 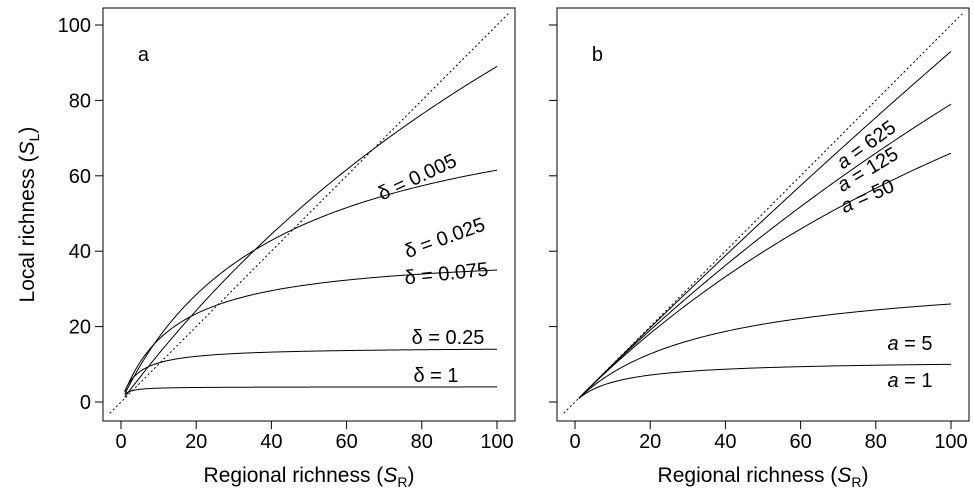 What do you see at coordinates (144, 55) in the screenshot?
I see `panel-letter: a` at bounding box center [144, 55].